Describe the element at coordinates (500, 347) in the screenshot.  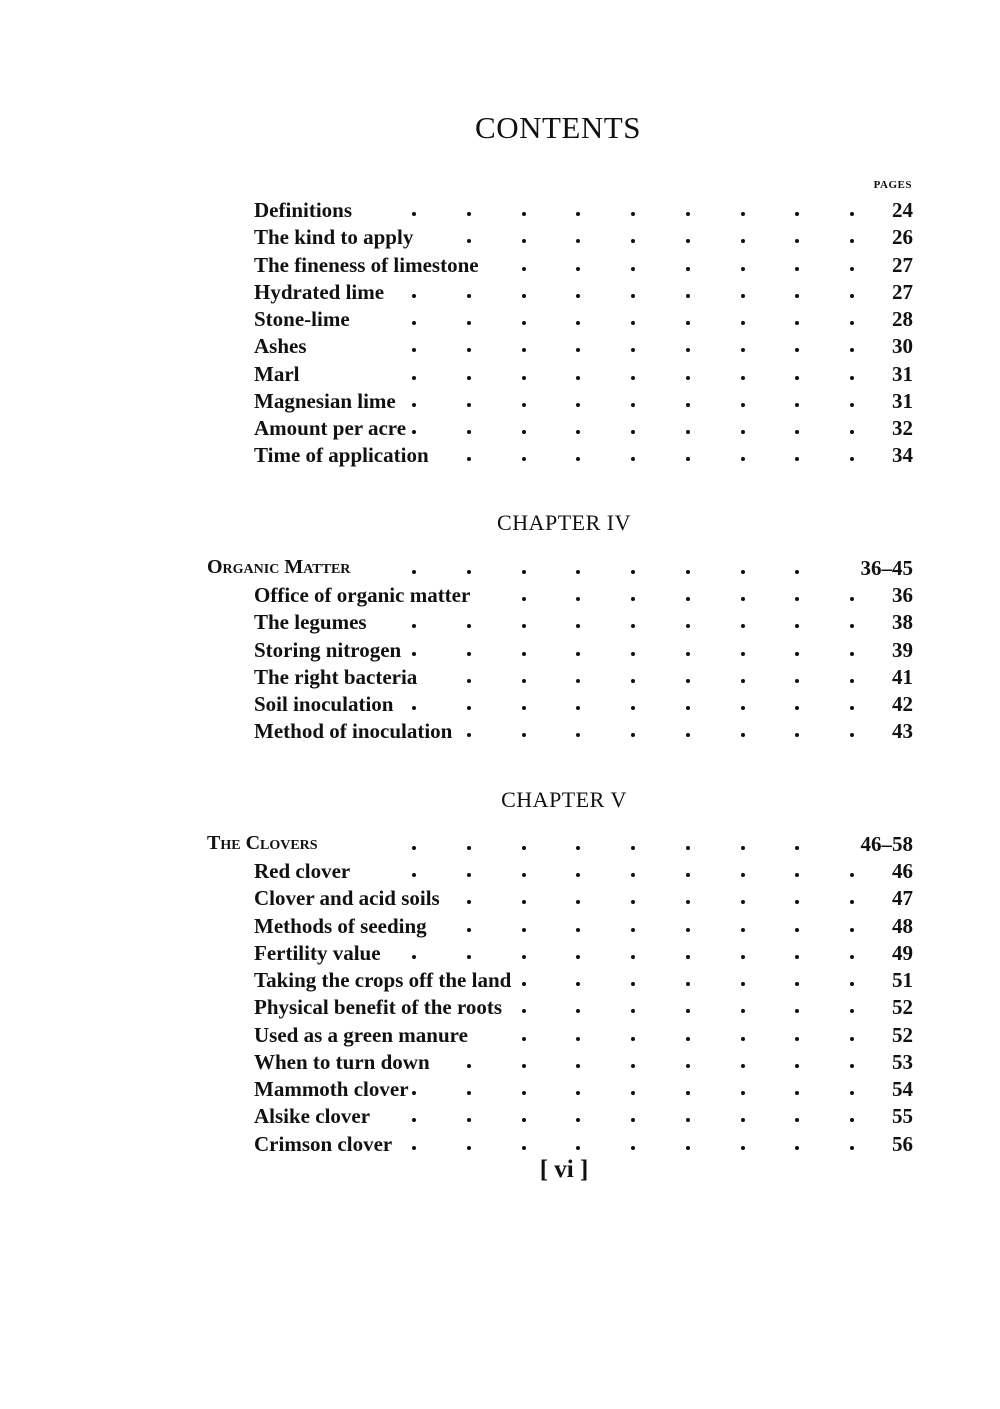
I see `toc-entry: Ashes 30` at that location.